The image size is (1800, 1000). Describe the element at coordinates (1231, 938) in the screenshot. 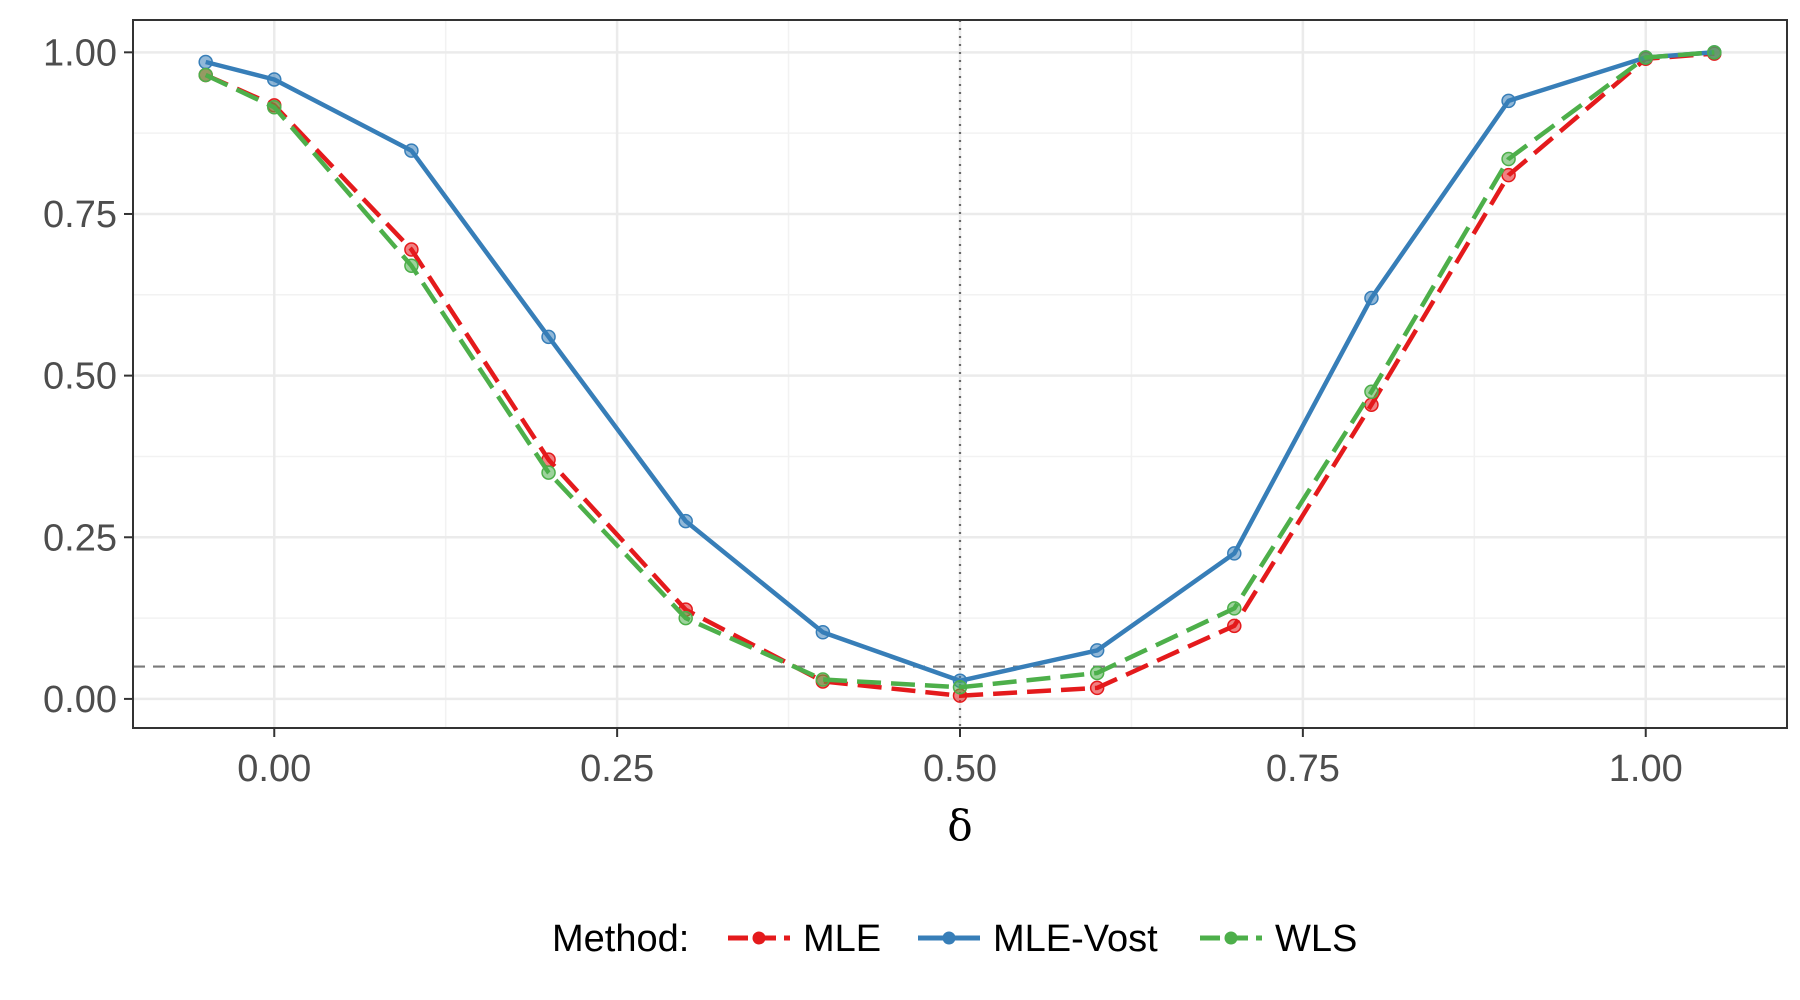

I see `legend-key-point-wls` at that location.